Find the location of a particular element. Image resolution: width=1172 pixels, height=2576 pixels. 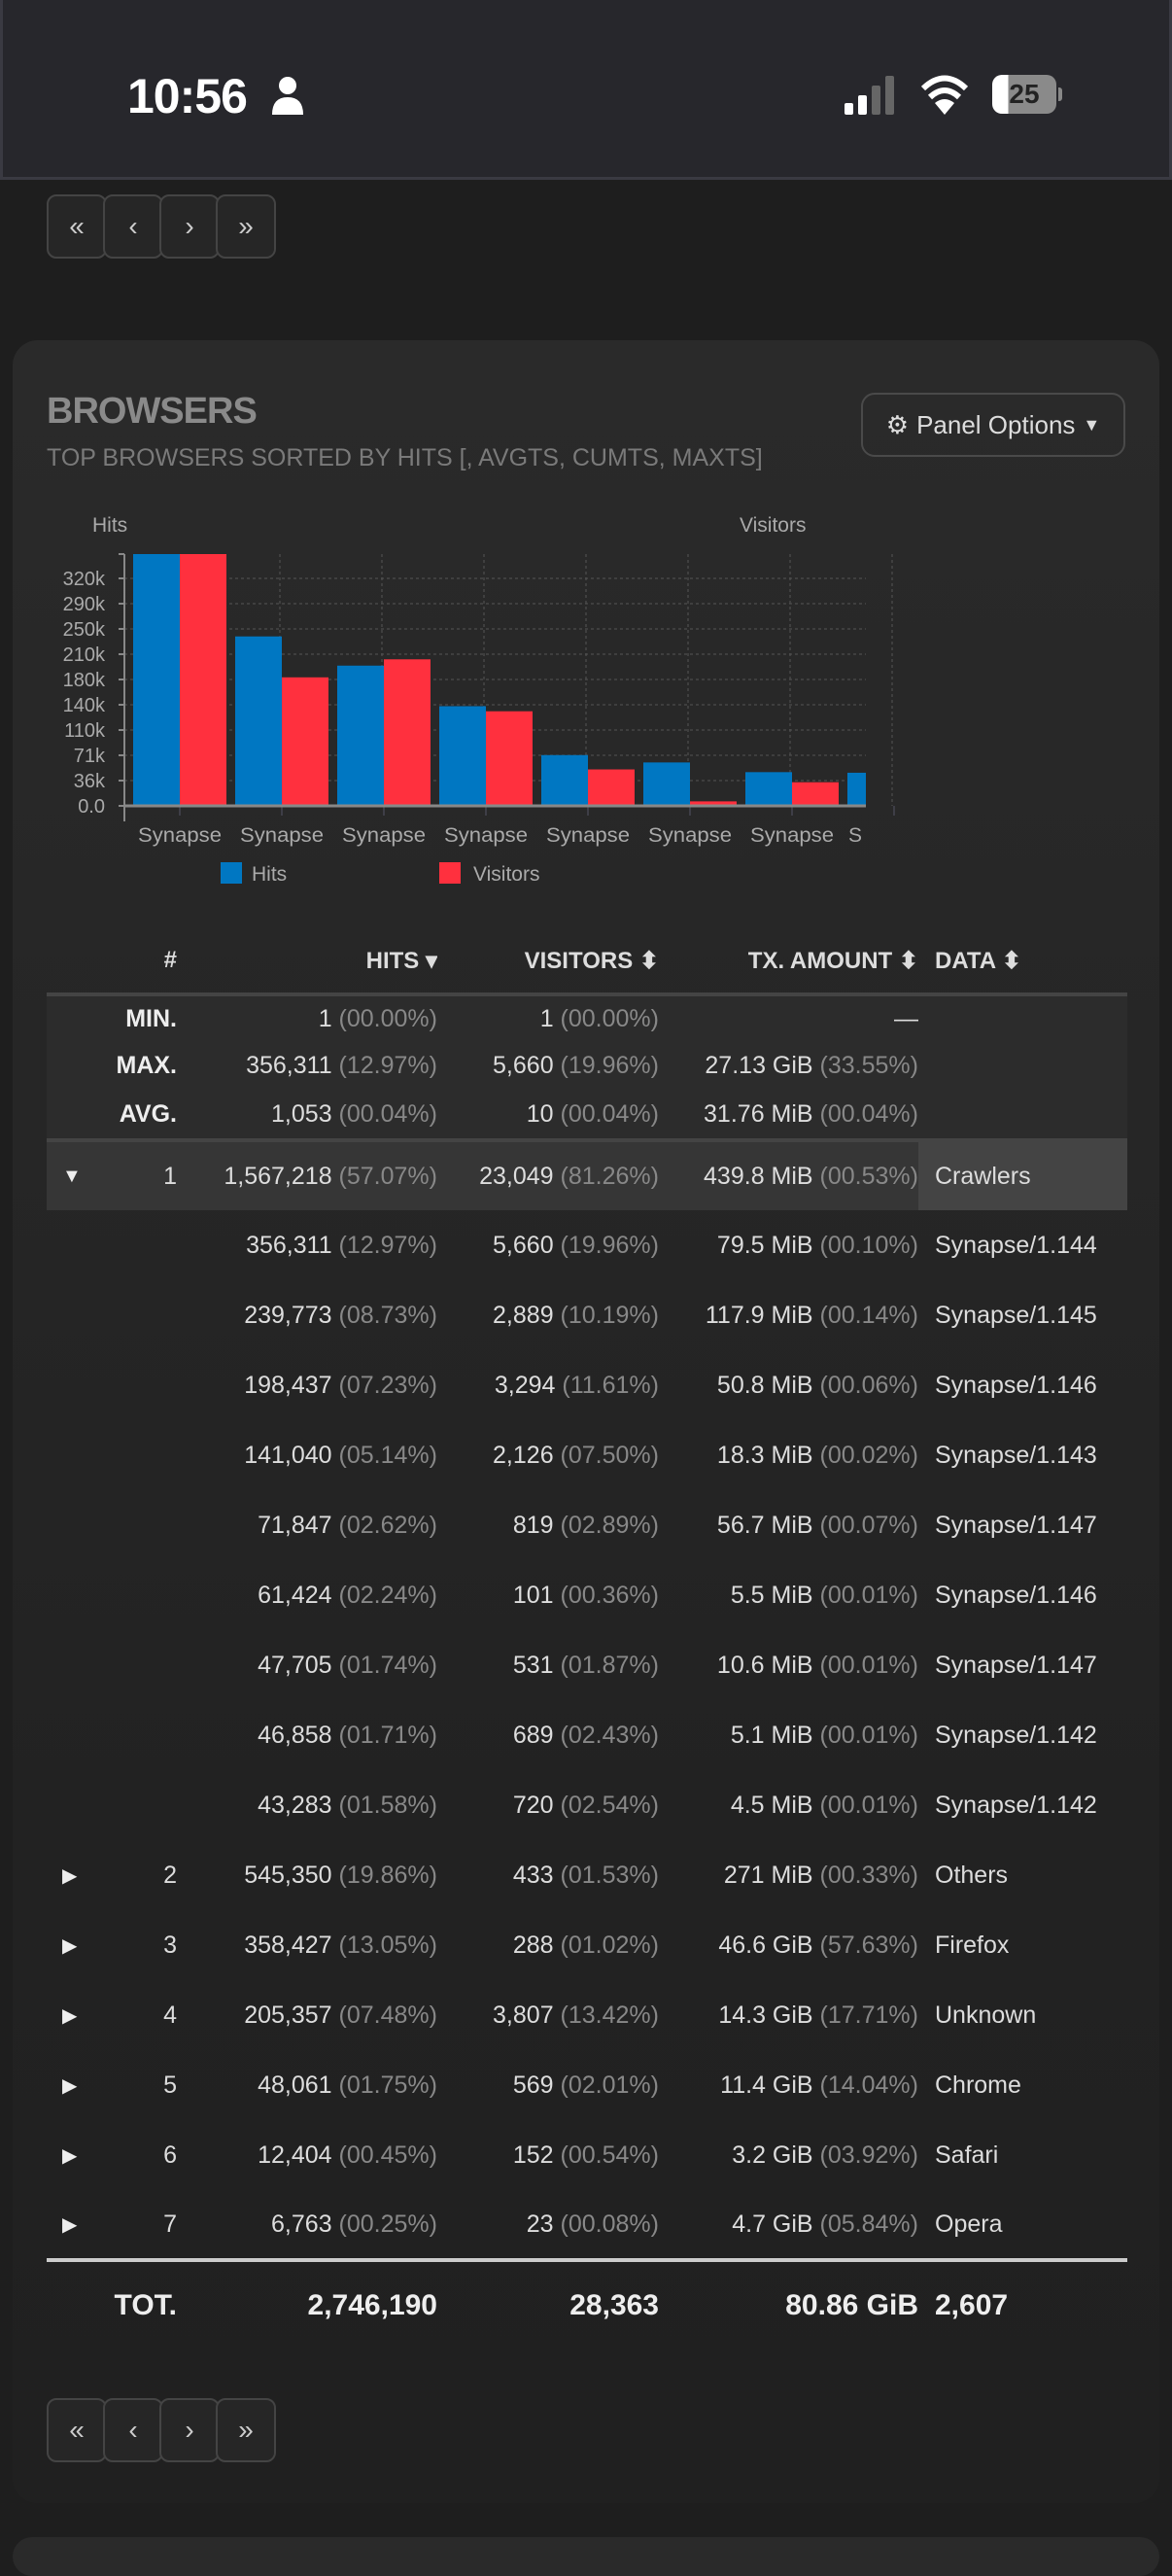

total-tx: 80.86 GiB is located at coordinates (788, 2304).